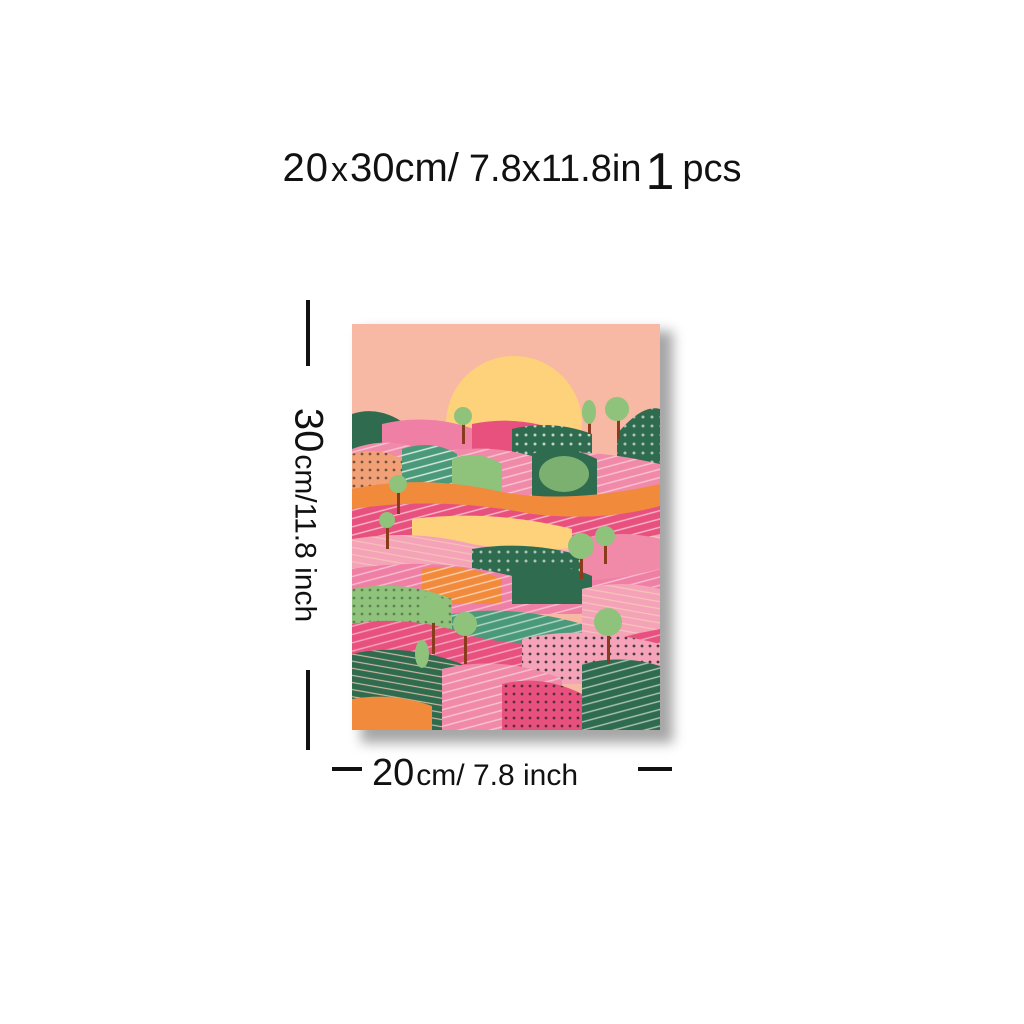 The width and height of the screenshot is (1024, 1024). I want to click on height-number: 30, so click(308, 430).